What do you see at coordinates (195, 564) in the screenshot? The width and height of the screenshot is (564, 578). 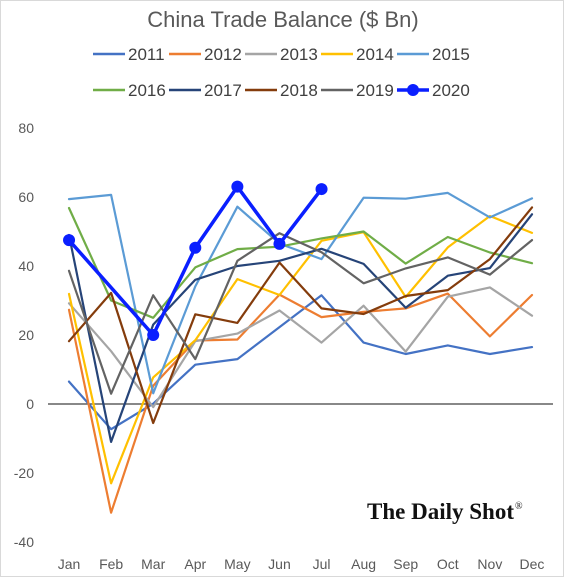 I see `x-tick-label: Apr` at bounding box center [195, 564].